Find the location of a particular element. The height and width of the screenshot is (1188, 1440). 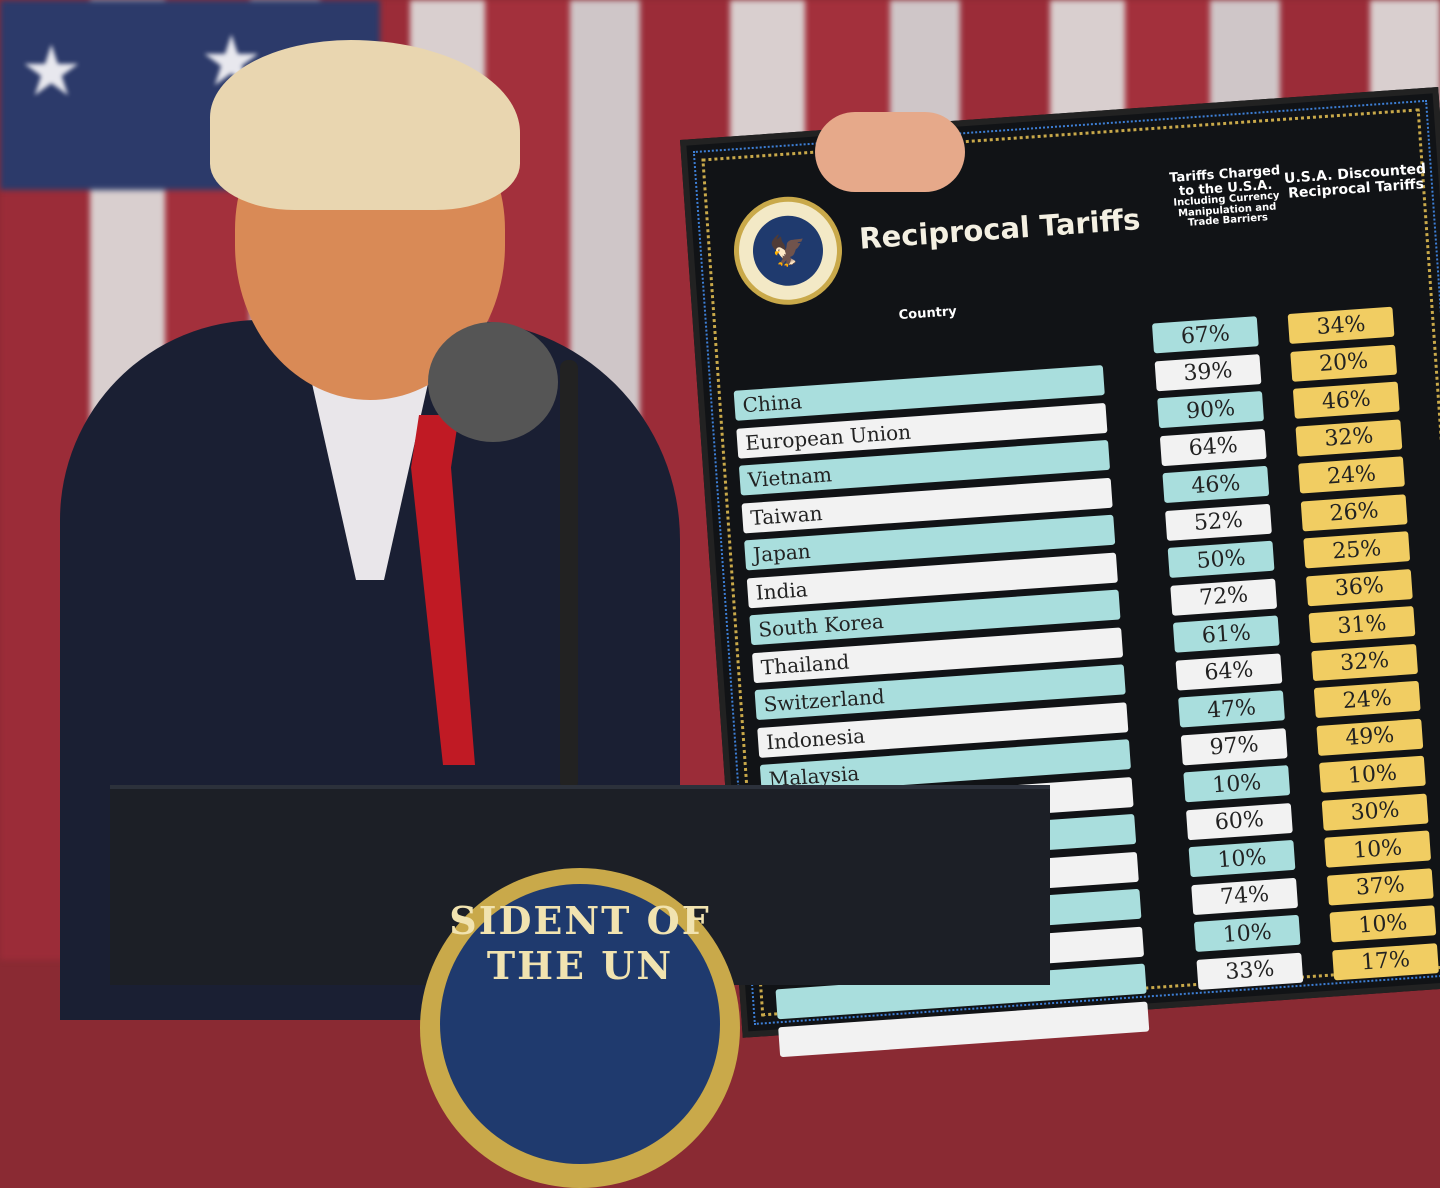

discounted-cell: 46% is located at coordinates (1346, 400).